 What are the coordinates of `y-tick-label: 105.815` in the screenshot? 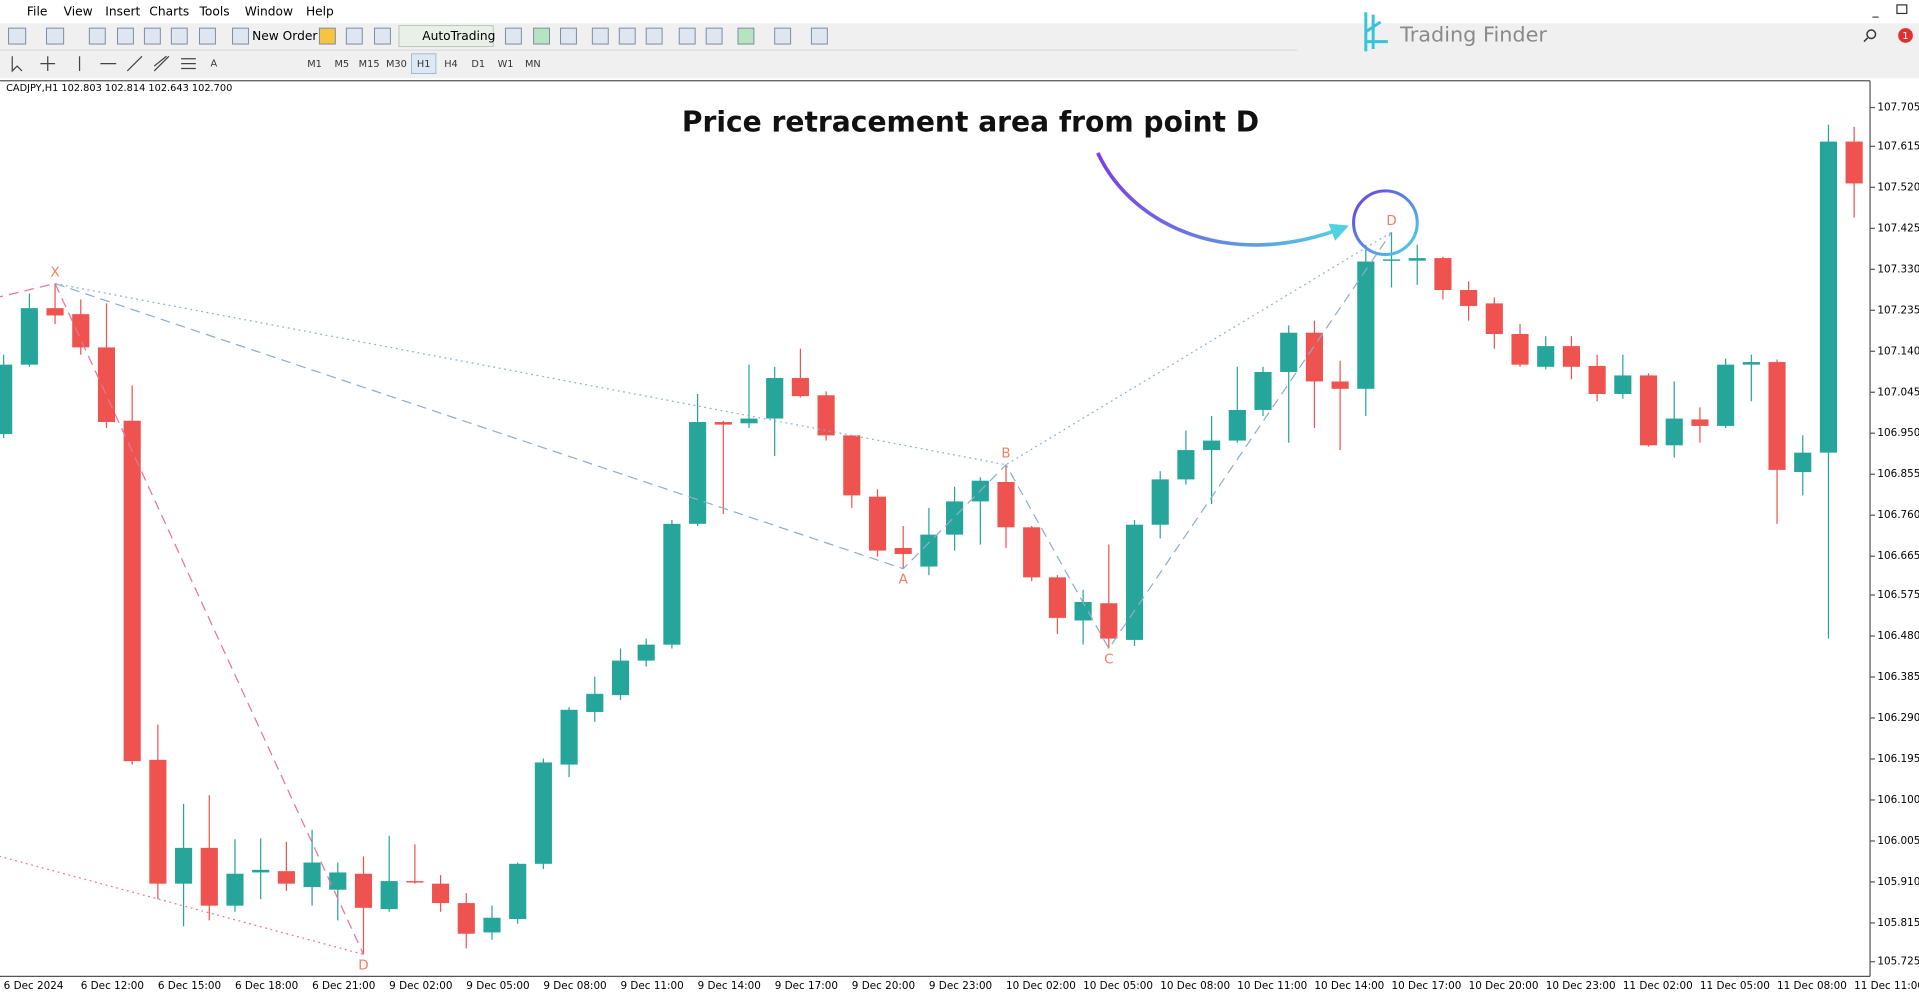 It's located at (1898, 923).